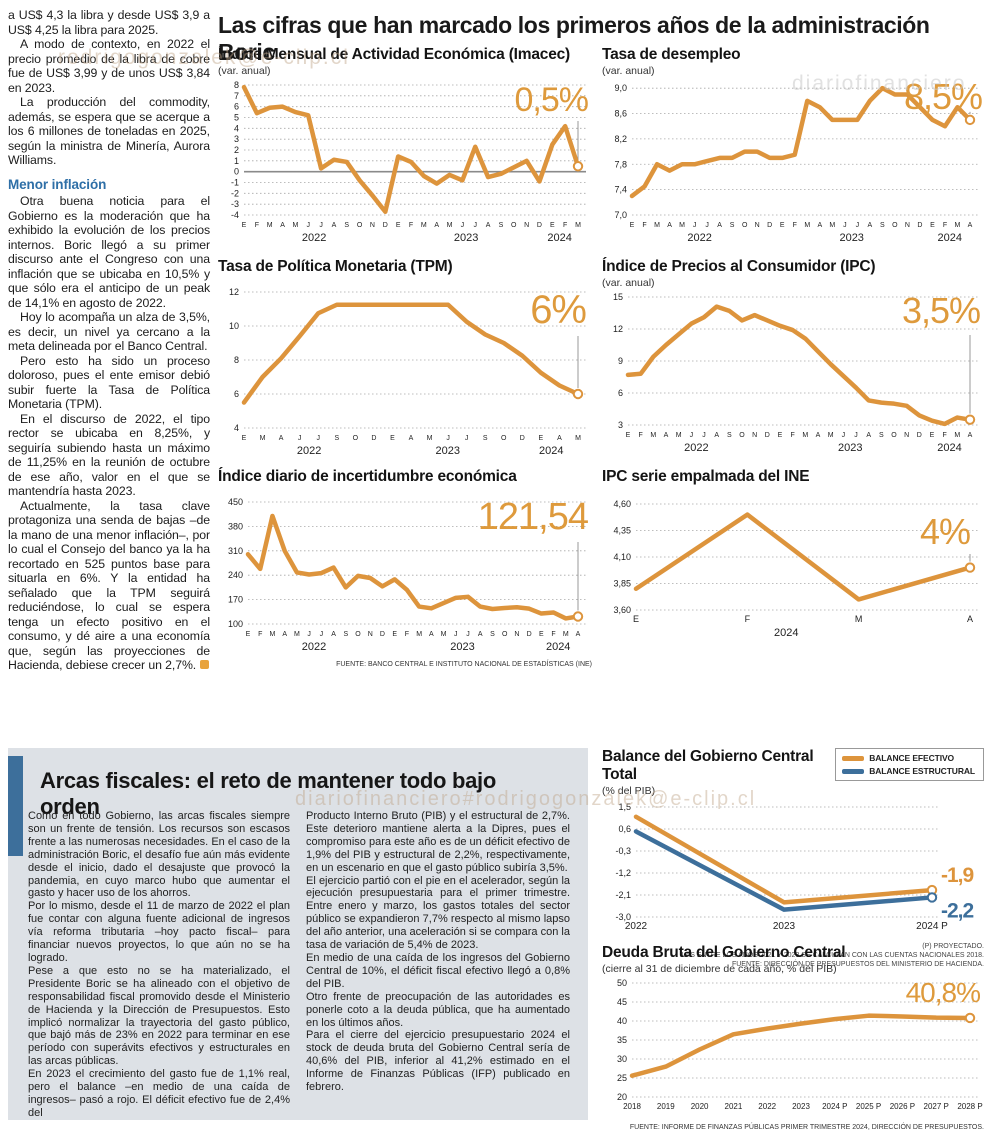 This screenshot has width=988, height=1133. I want to click on svg-text: 2019, so click(666, 1106).